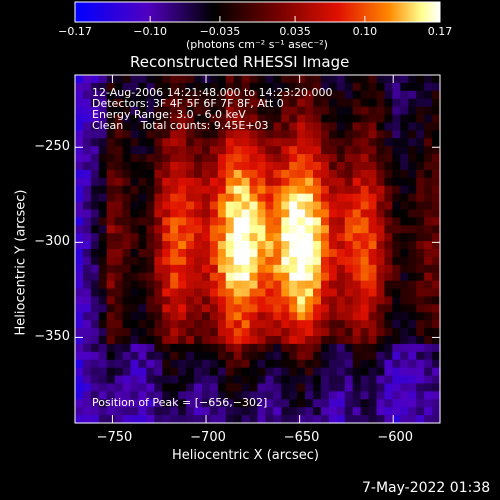 The image size is (500, 500). What do you see at coordinates (245, 455) in the screenshot?
I see `x-axis-label: Heliocentric X (arcsec)` at bounding box center [245, 455].